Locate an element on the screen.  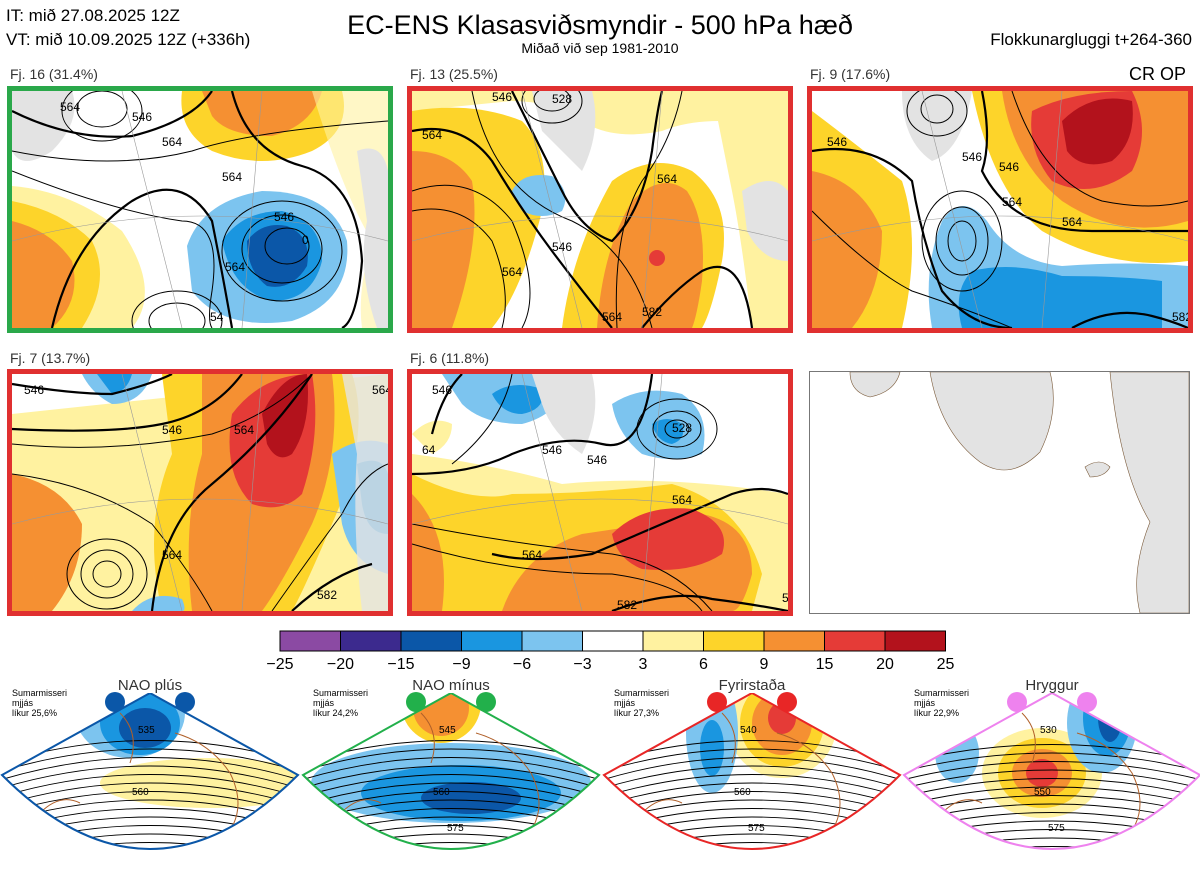
regime-title: NAO mínus is located at coordinates (451, 685).